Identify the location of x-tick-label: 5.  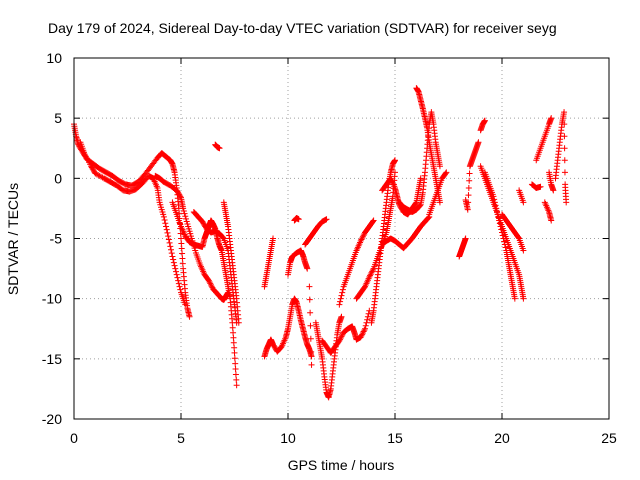
(181, 438).